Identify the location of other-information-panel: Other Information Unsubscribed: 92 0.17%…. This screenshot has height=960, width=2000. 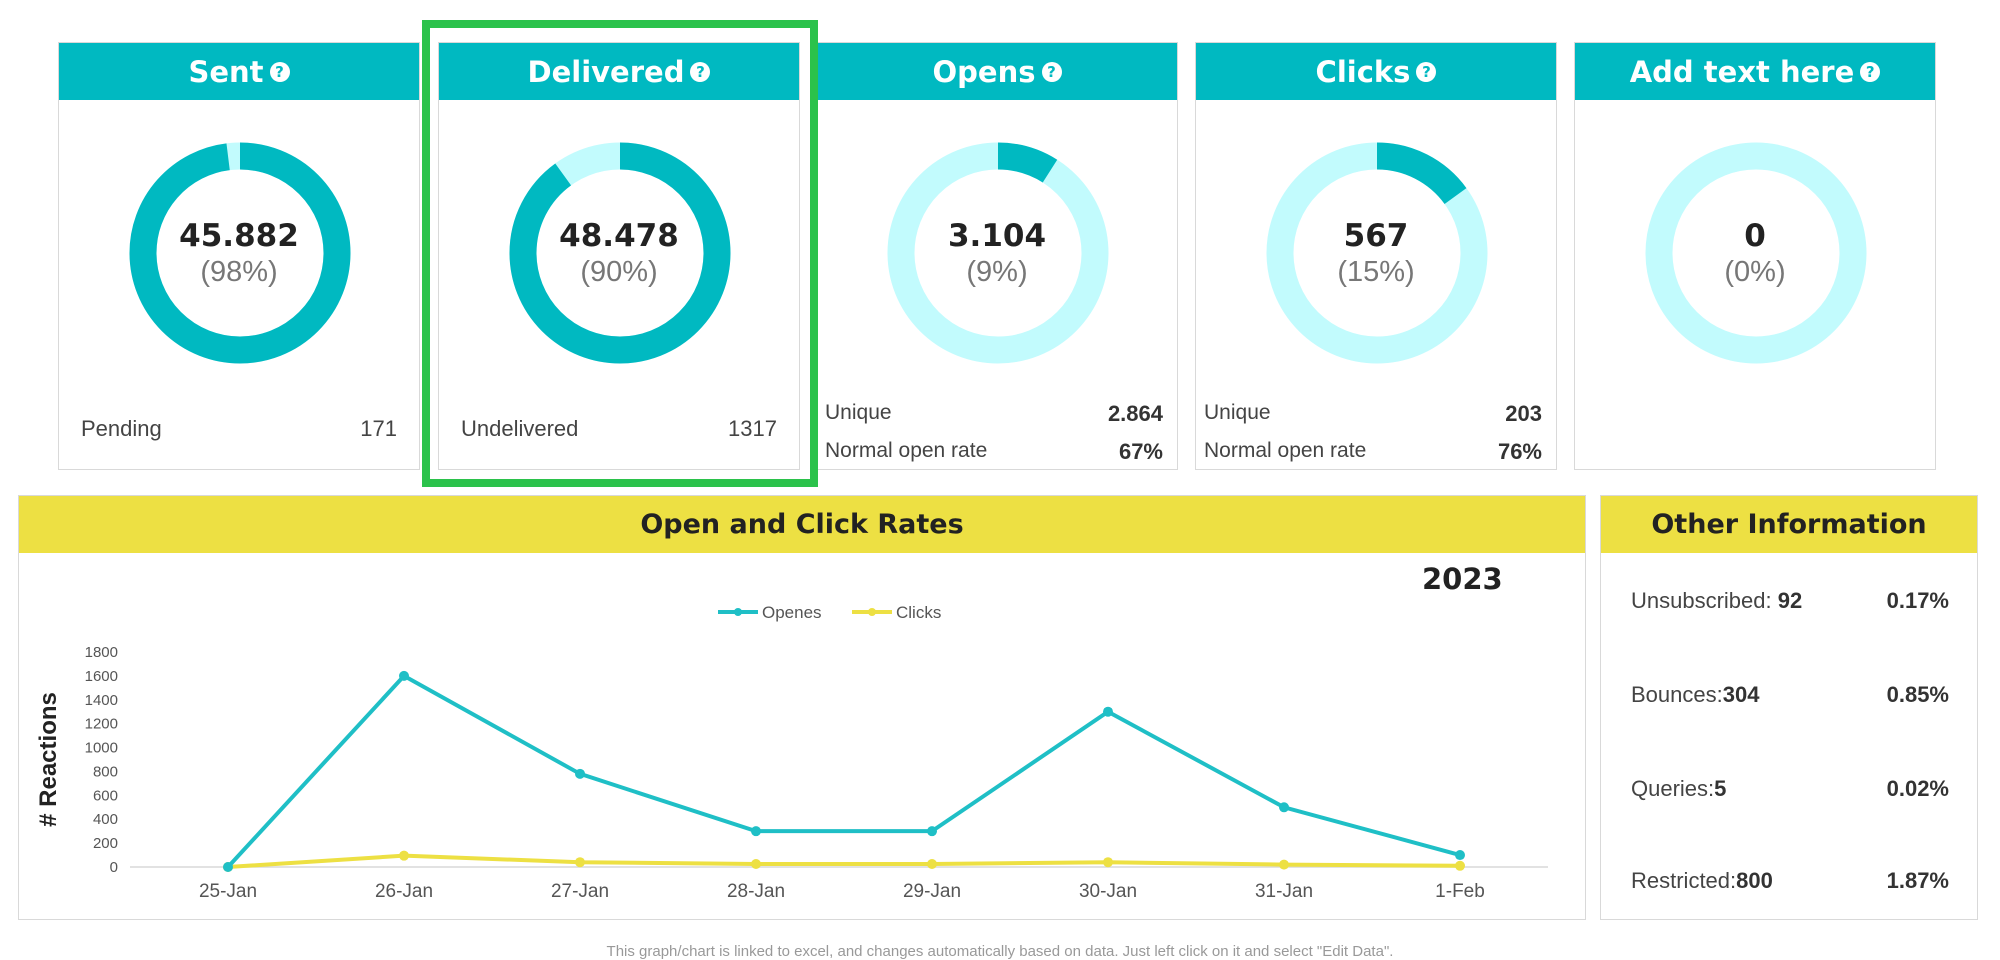
(1789, 707).